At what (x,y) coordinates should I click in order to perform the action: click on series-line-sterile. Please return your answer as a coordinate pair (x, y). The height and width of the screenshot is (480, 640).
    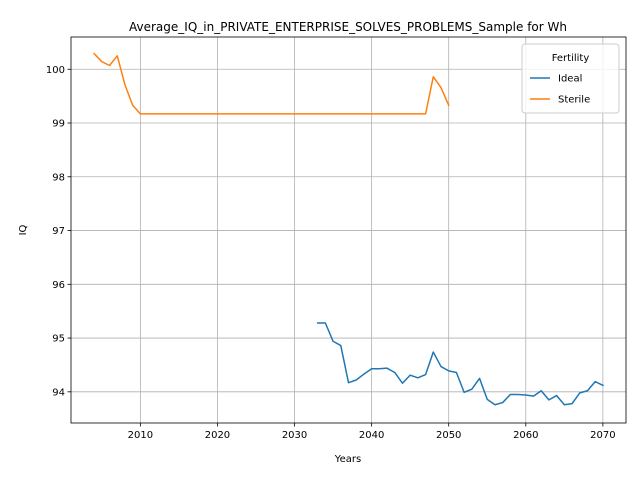
    Looking at the image, I should click on (271, 83).